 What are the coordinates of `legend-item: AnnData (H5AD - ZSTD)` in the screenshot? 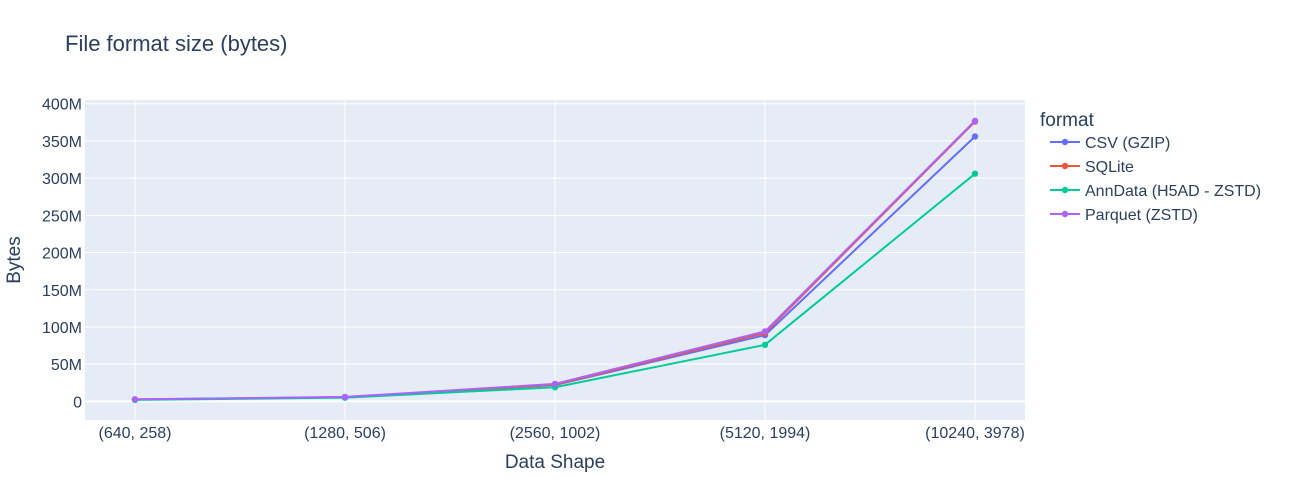 It's located at (1155, 191).